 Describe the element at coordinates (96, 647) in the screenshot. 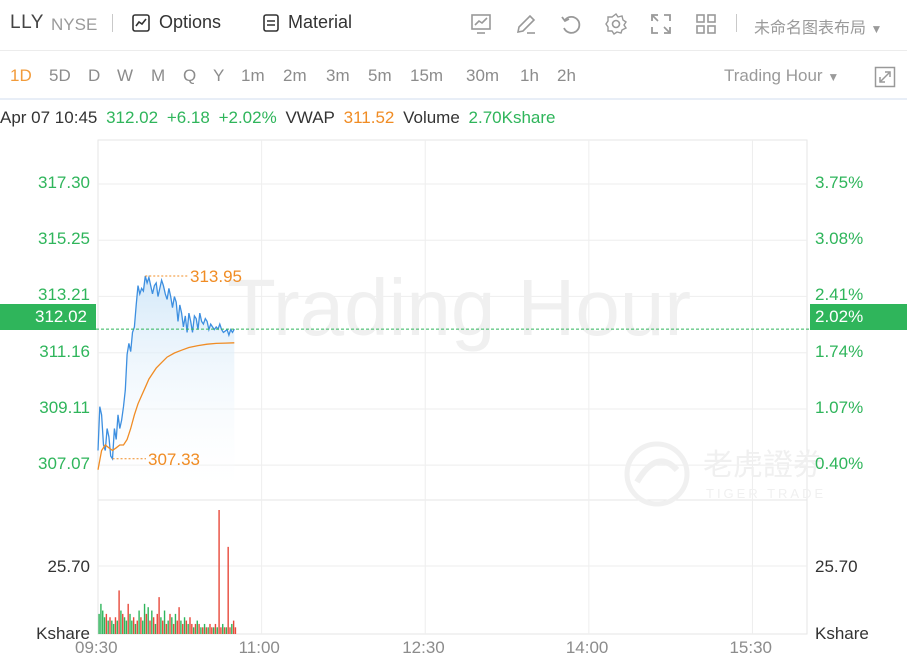

I see `time-tick: 09:30` at that location.